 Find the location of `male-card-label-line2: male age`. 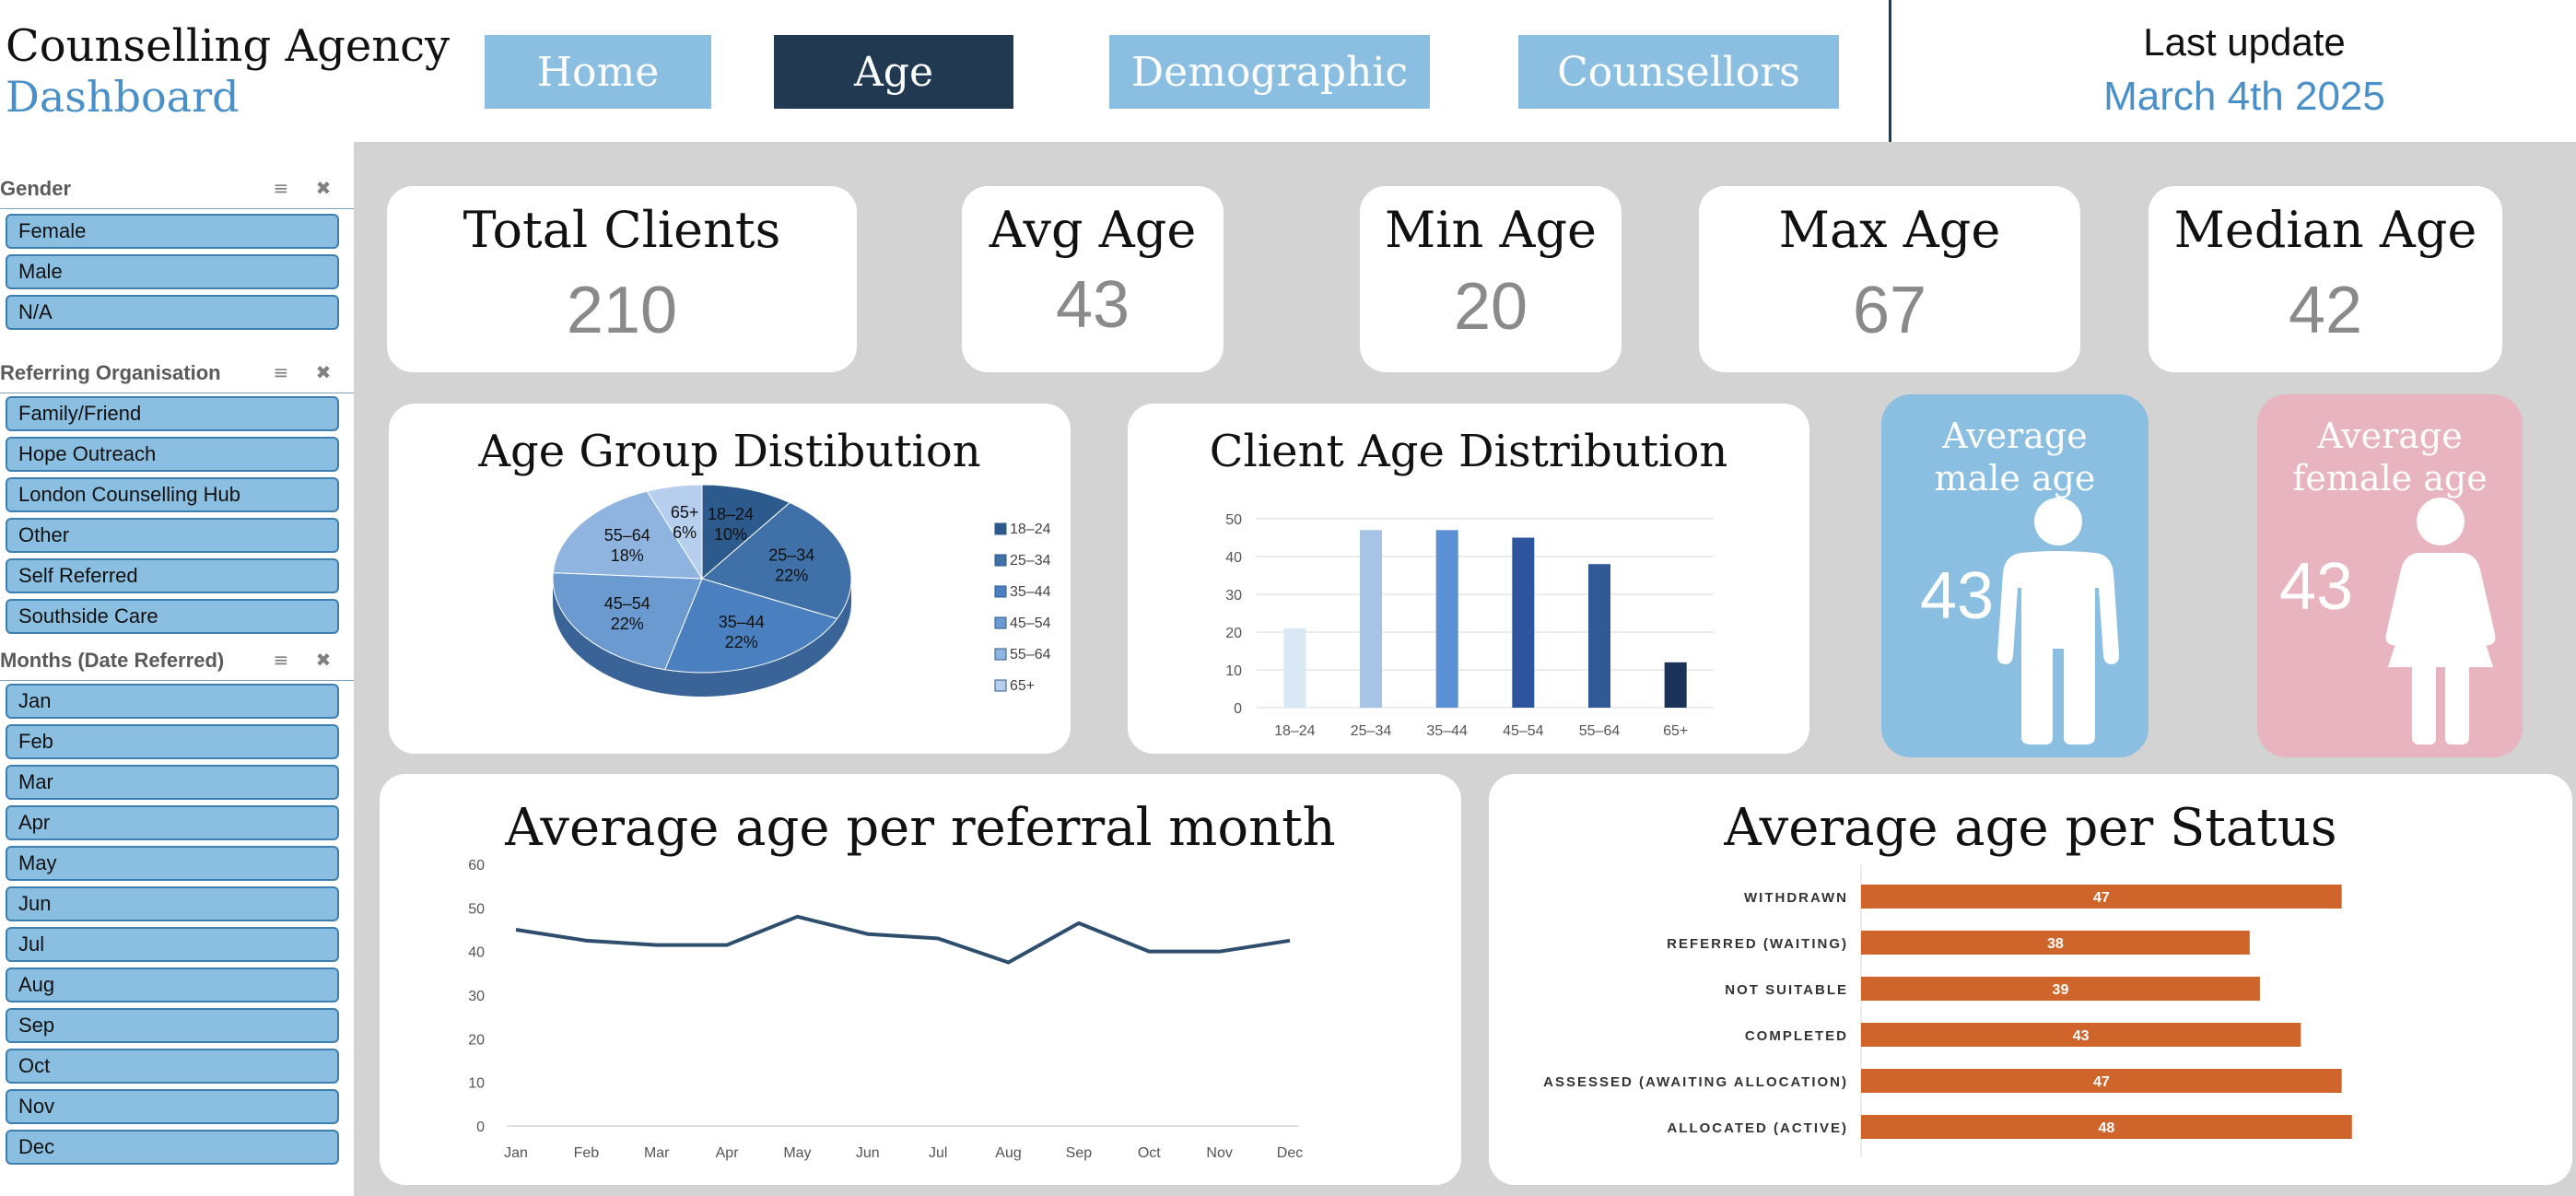

male-card-label-line2: male age is located at coordinates (2015, 478).